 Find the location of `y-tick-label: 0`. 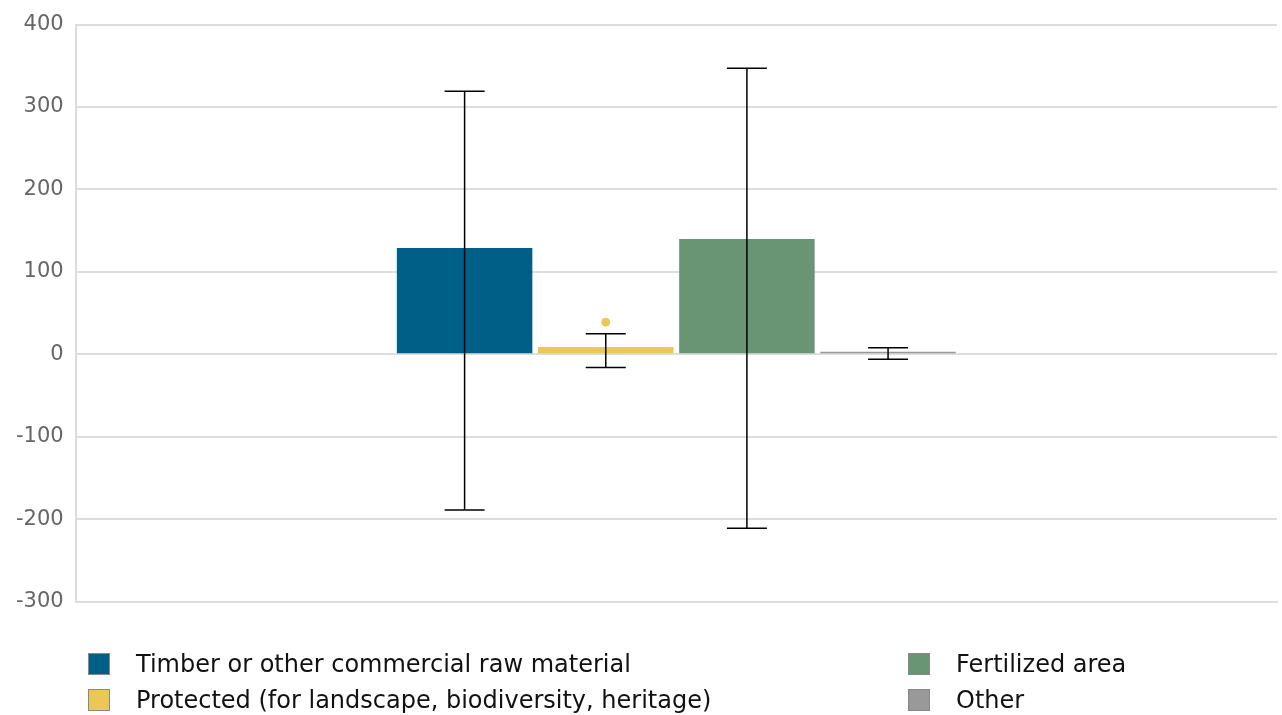

y-tick-label: 0 is located at coordinates (57, 352).